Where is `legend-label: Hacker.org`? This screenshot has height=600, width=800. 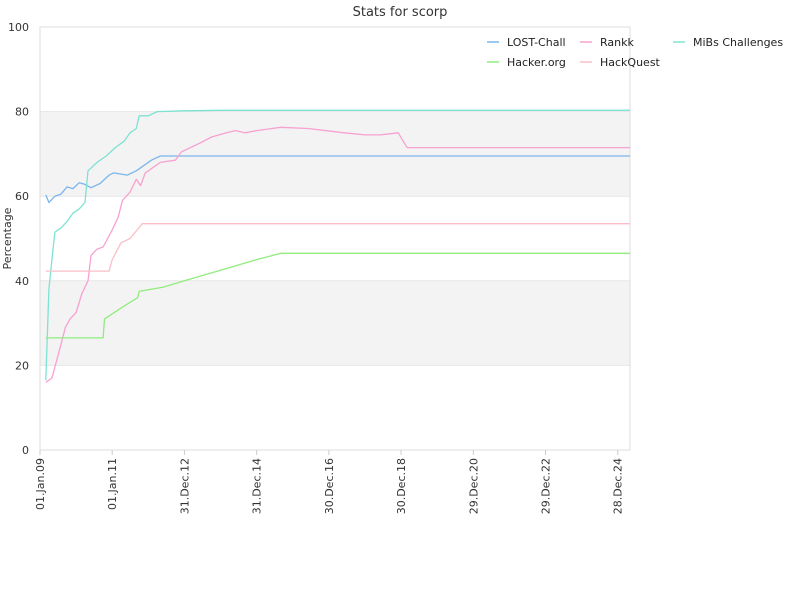 legend-label: Hacker.org is located at coordinates (536, 62).